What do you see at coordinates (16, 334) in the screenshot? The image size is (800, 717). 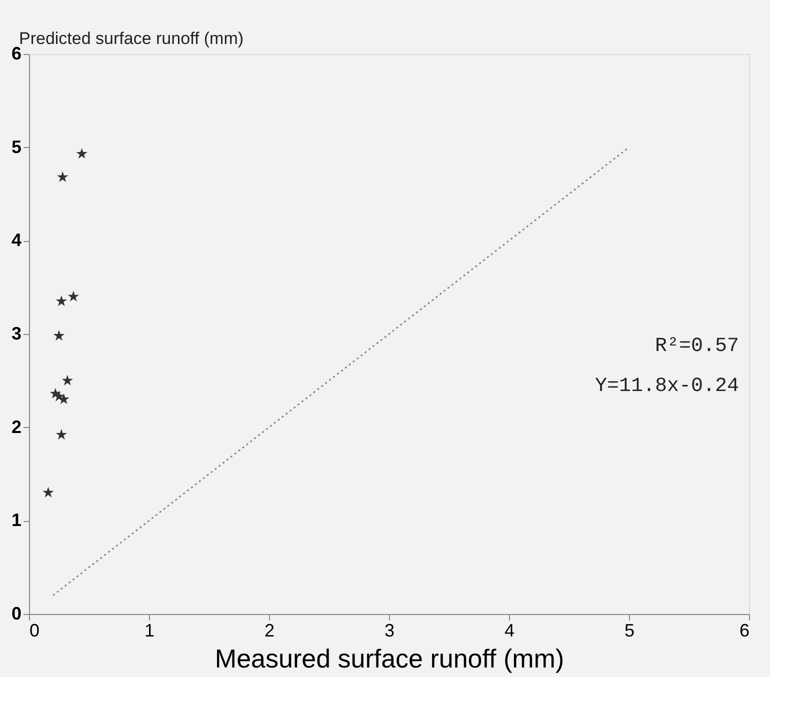 I see `y-tick-label: 3` at bounding box center [16, 334].